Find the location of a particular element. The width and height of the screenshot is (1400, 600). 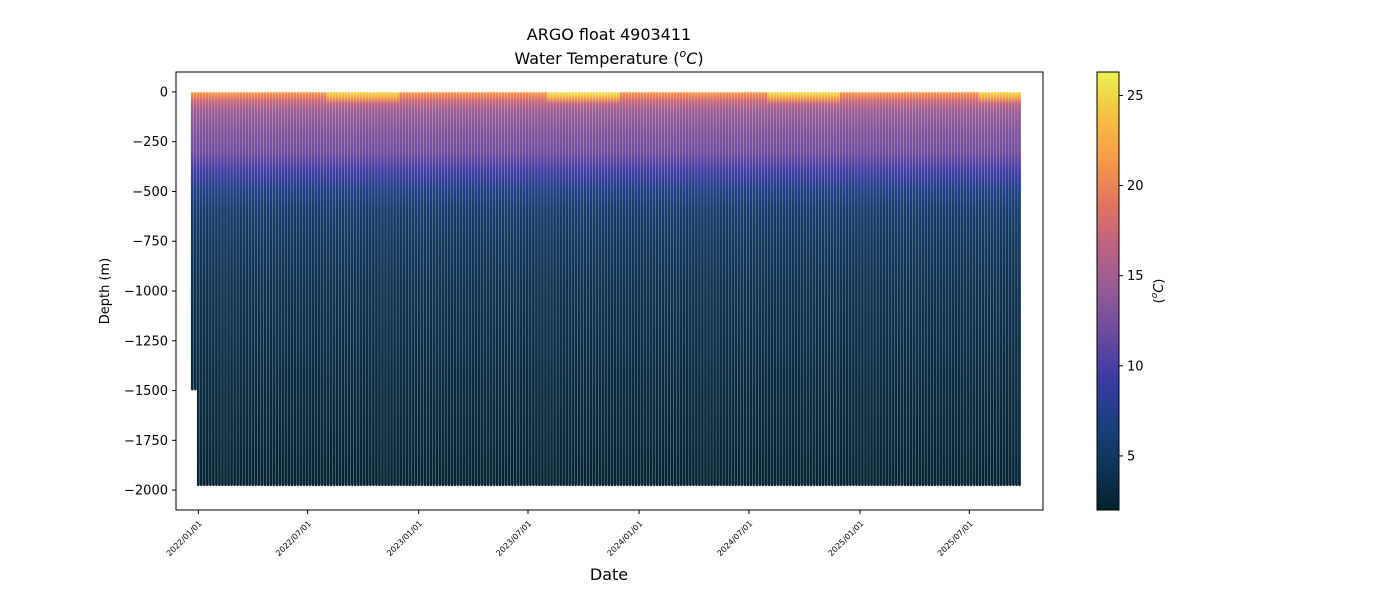

y-tick-label: −2000 is located at coordinates (146, 491).